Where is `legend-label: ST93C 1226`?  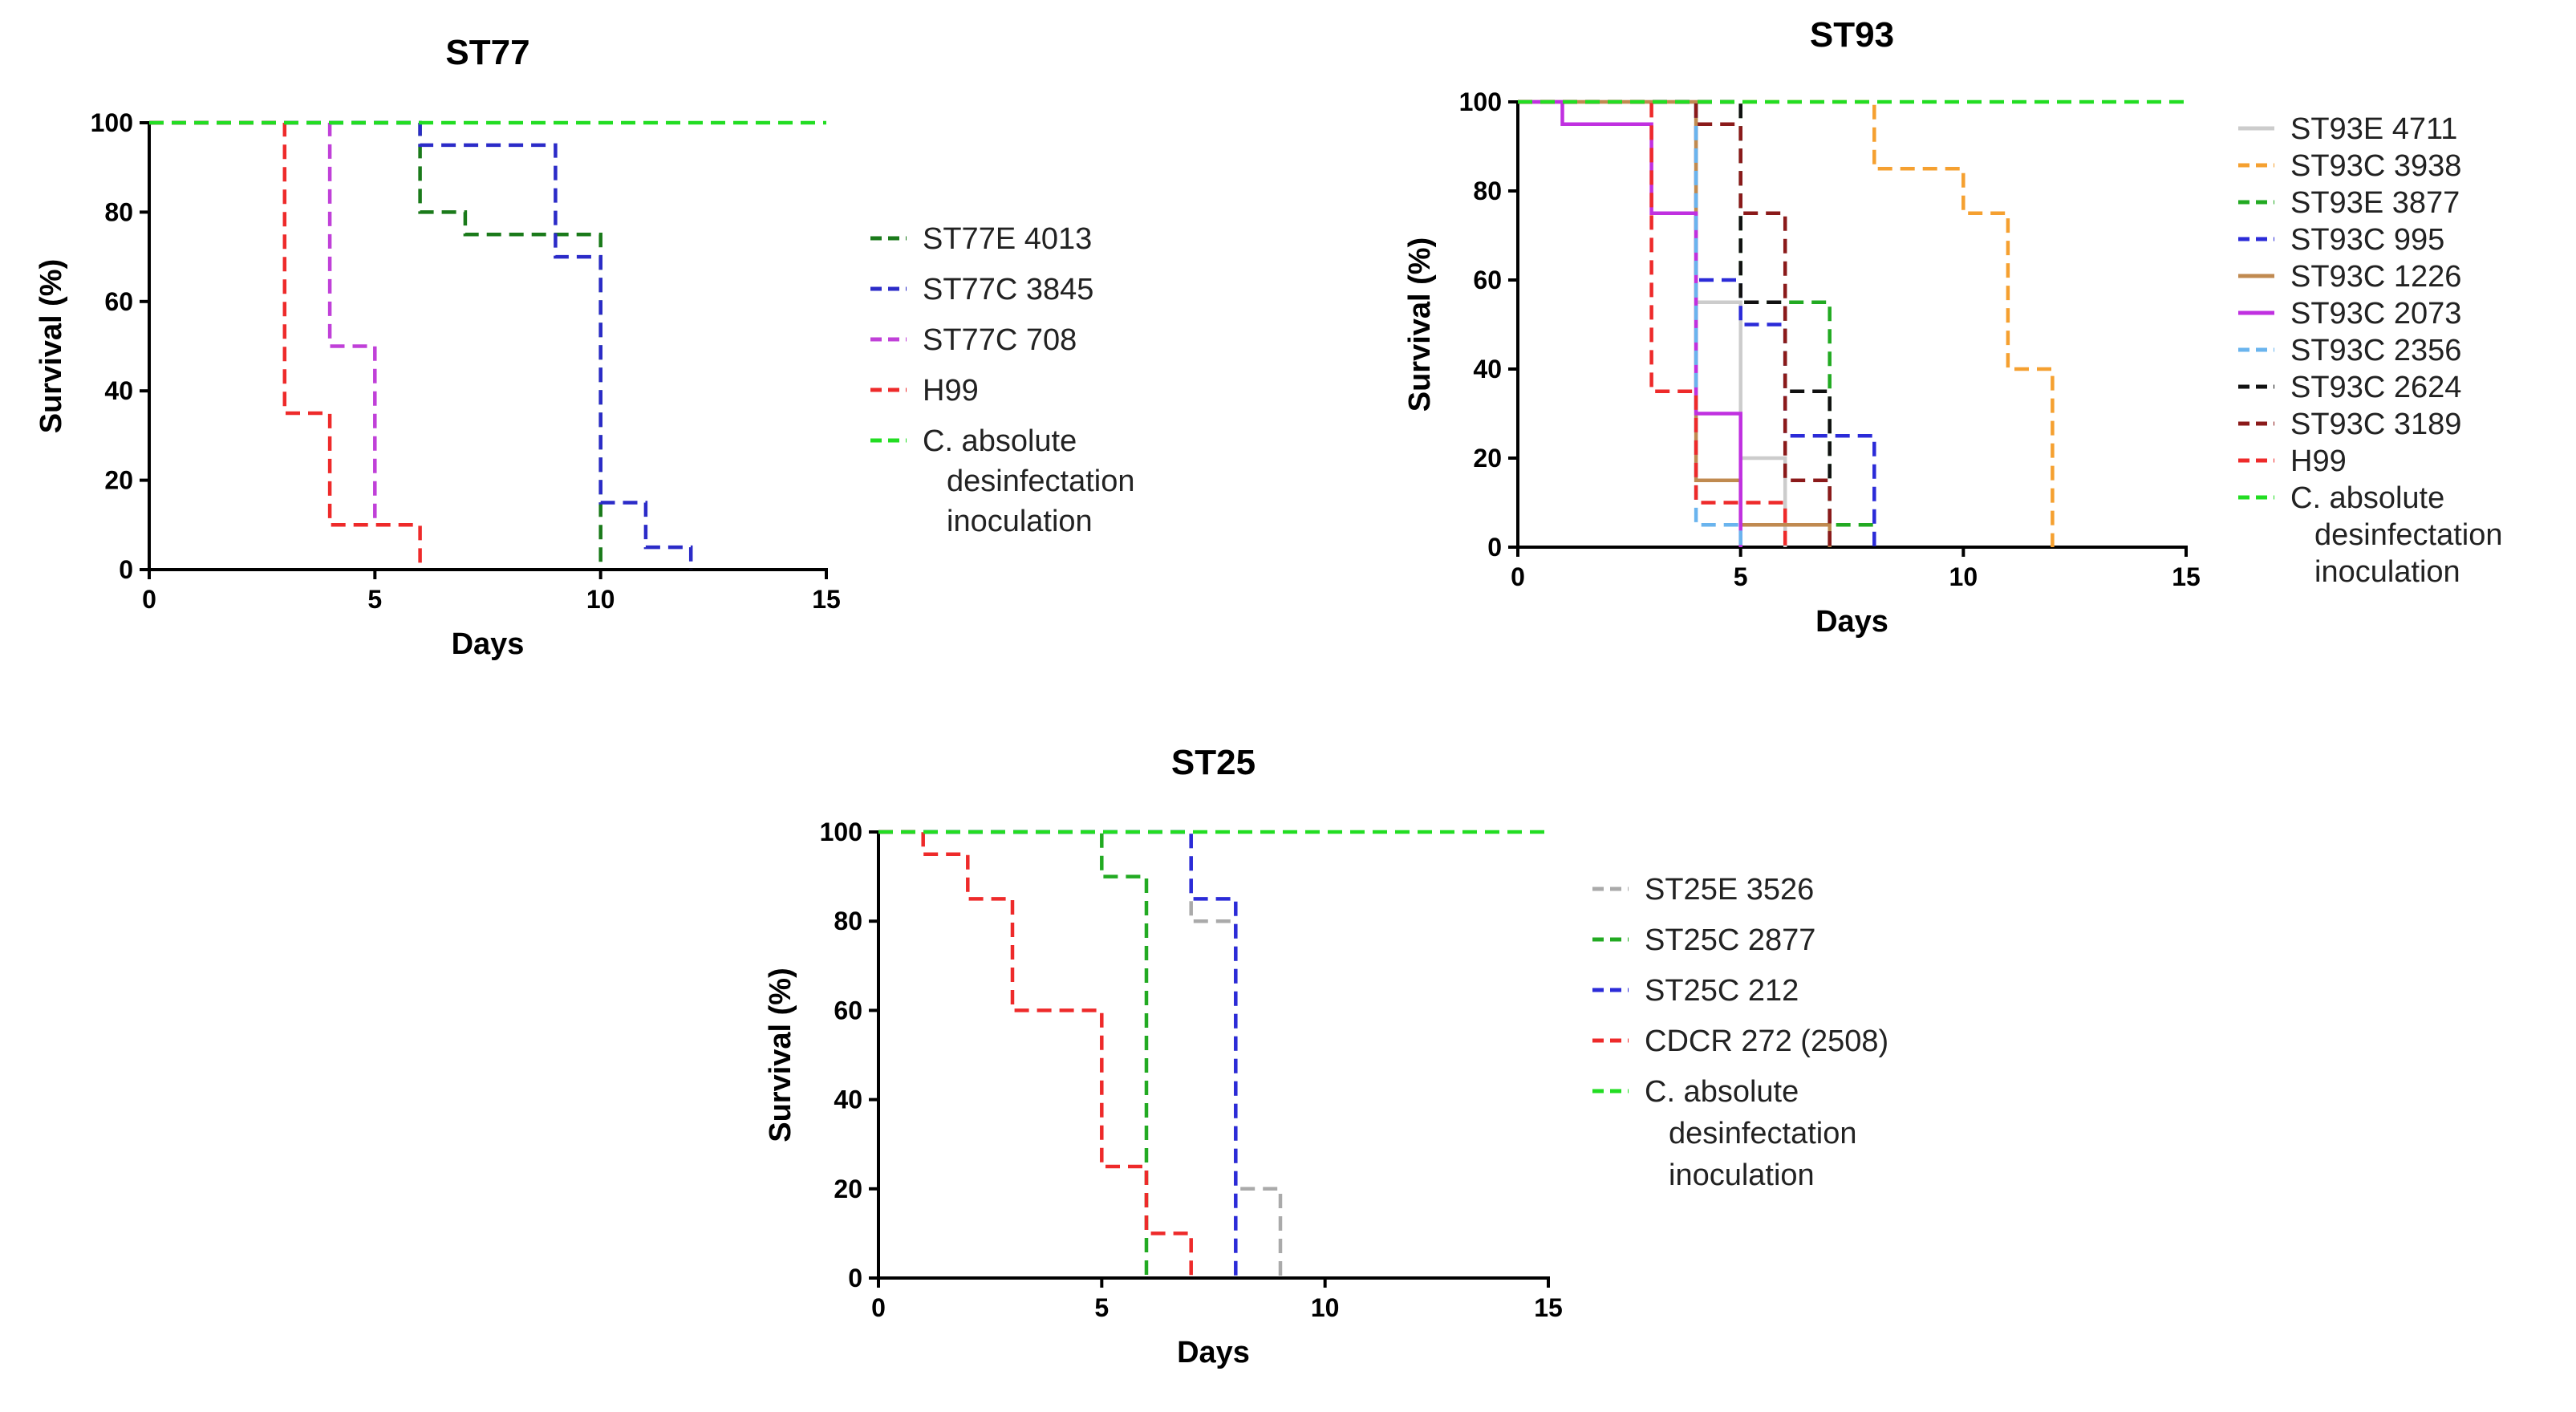 legend-label: ST93C 1226 is located at coordinates (2375, 277).